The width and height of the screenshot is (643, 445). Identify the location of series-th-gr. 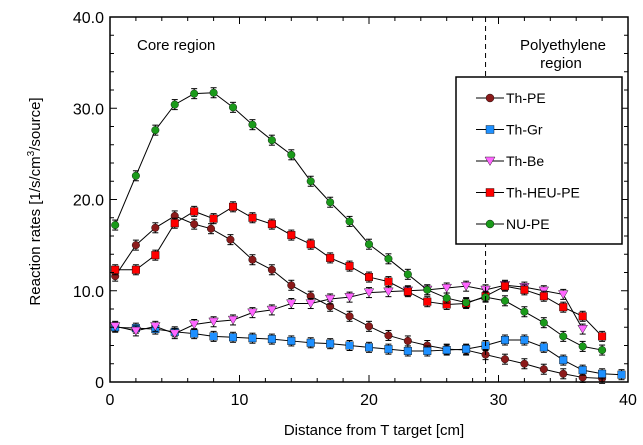
(368, 351).